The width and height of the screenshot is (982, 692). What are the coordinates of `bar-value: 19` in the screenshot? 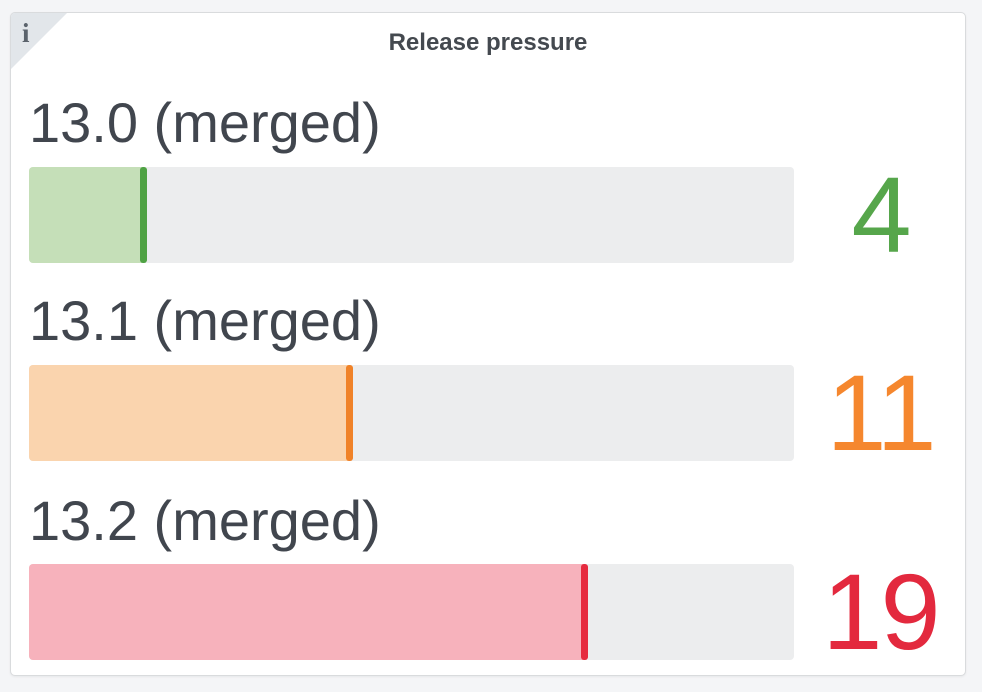 It's located at (881, 611).